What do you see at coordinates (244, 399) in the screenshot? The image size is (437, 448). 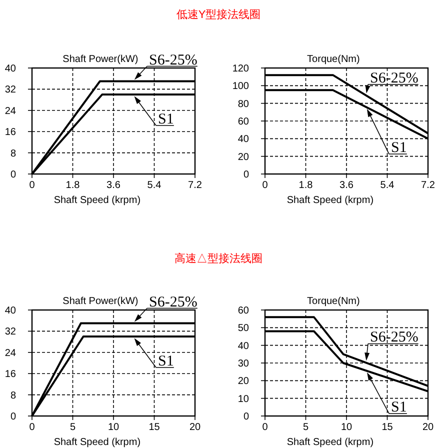 I see `y-tick-label: 10` at bounding box center [244, 399].